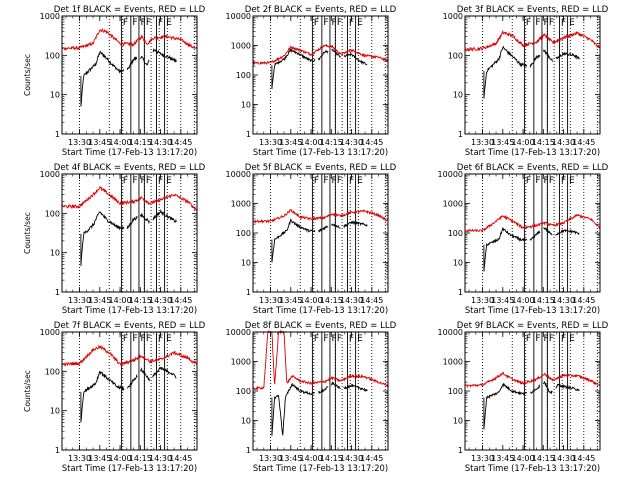 This screenshot has height=480, width=640. Describe the element at coordinates (130, 10) in the screenshot. I see `chart-title: Det 1f BLACK = Events, RED = LLD` at that location.